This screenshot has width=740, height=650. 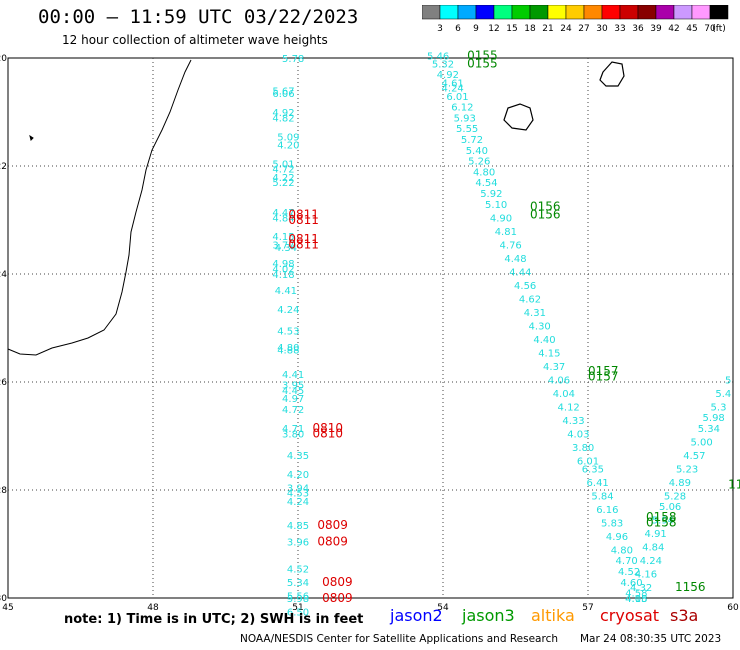 I want to click on wave-height-label: 4.88, so click(x=288, y=351).